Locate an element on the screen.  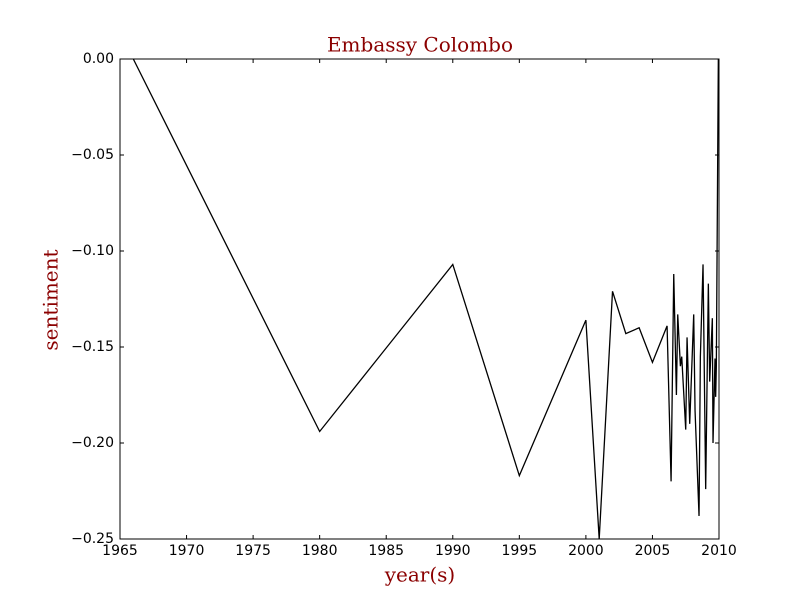
x-tick-label: 2010 is located at coordinates (719, 551).